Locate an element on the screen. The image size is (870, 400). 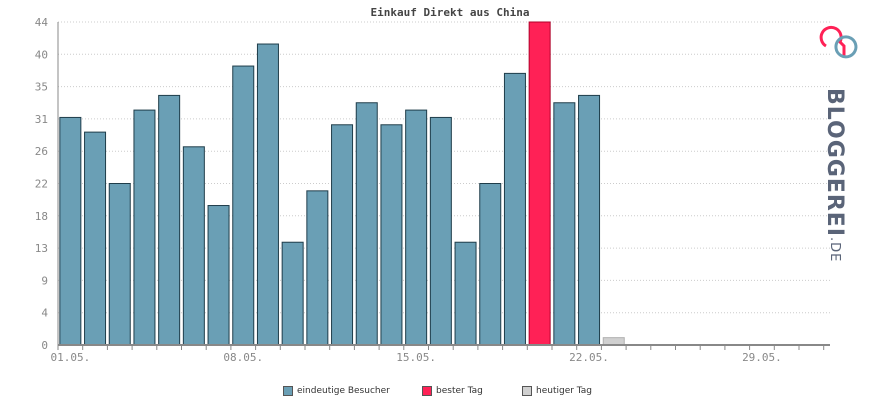
x-tick-label: 08.05. is located at coordinates (243, 357).